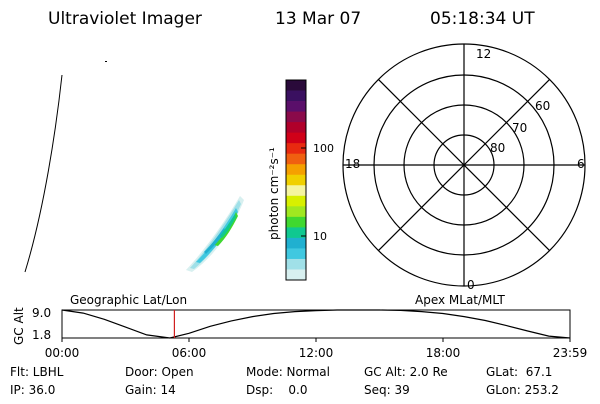 The width and height of the screenshot is (600, 404). What do you see at coordinates (406, 372) in the screenshot?
I see `gc-alt-status: GC Alt: 2.0 Re` at bounding box center [406, 372].